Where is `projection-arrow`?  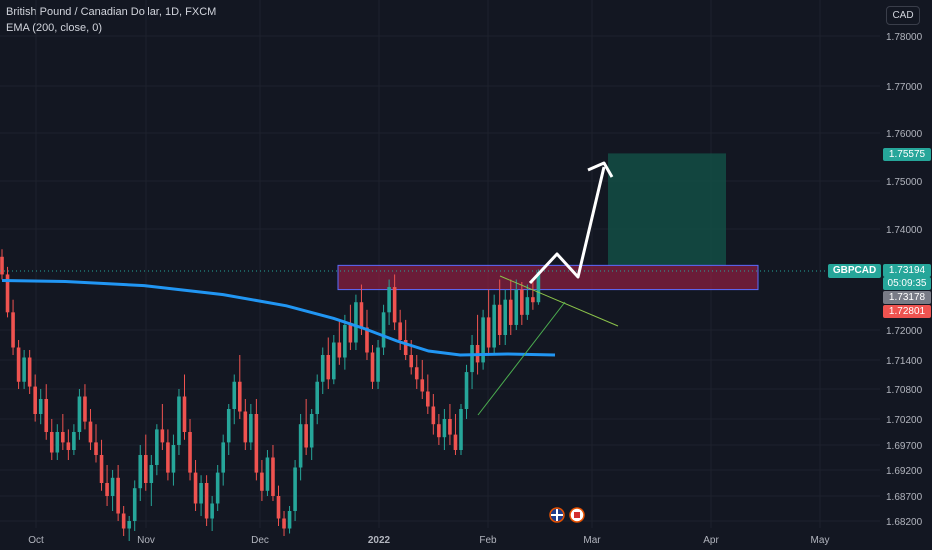 projection-arrow is located at coordinates (567, 225).